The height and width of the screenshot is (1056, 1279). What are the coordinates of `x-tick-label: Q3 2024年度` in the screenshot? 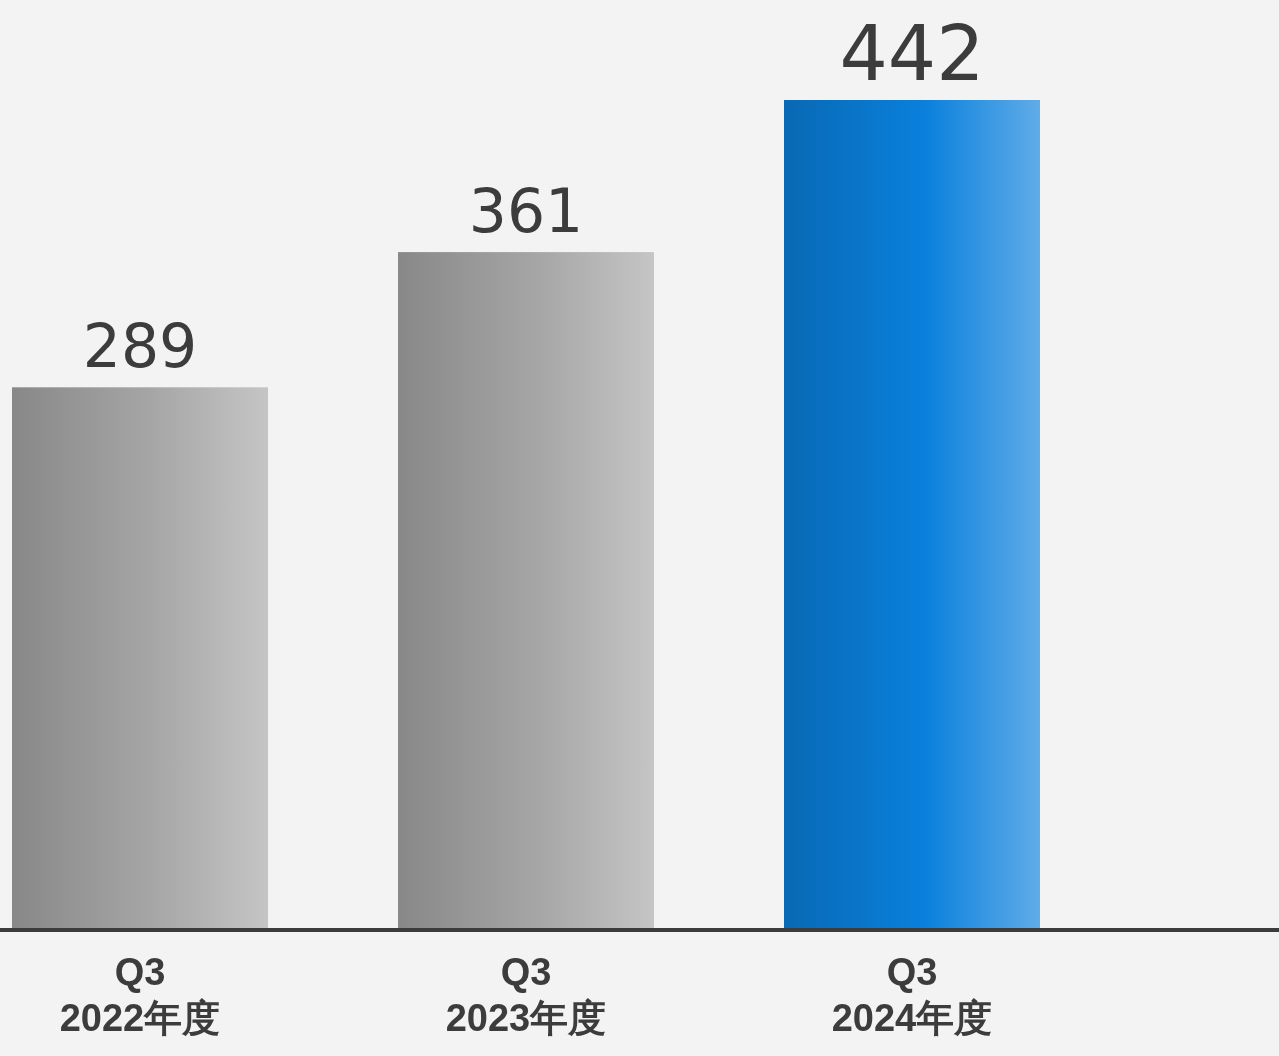 It's located at (912, 995).